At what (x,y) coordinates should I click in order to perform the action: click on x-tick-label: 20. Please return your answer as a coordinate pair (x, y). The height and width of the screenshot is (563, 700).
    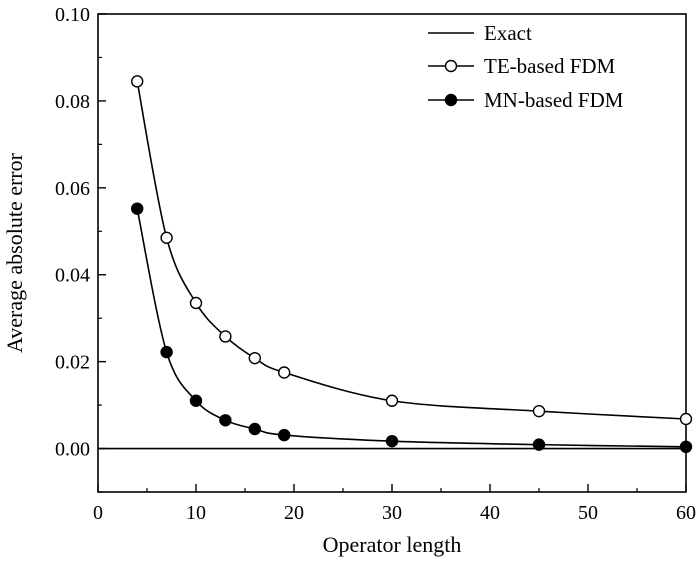
    Looking at the image, I should click on (294, 513).